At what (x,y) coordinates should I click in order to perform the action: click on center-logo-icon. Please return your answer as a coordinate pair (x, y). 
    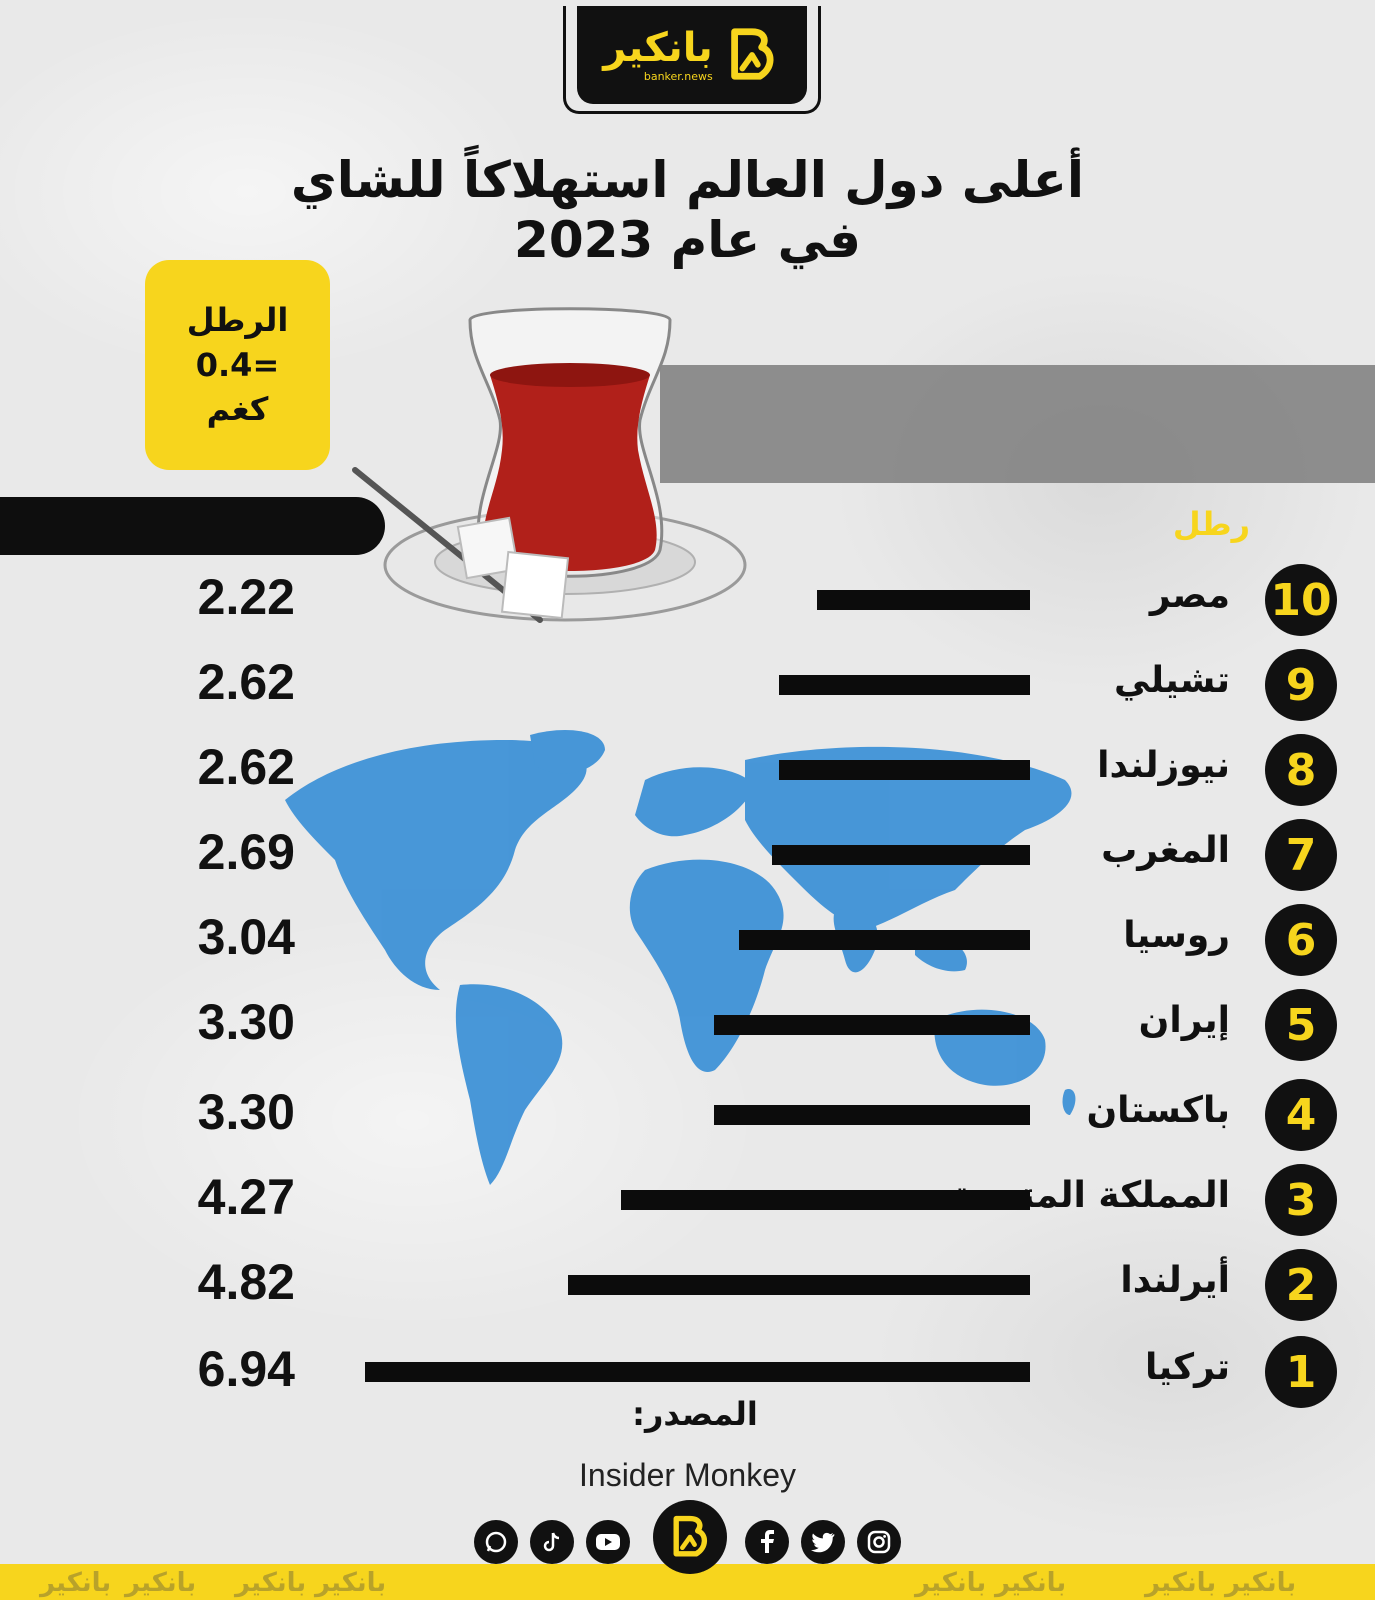
    Looking at the image, I should click on (690, 1537).